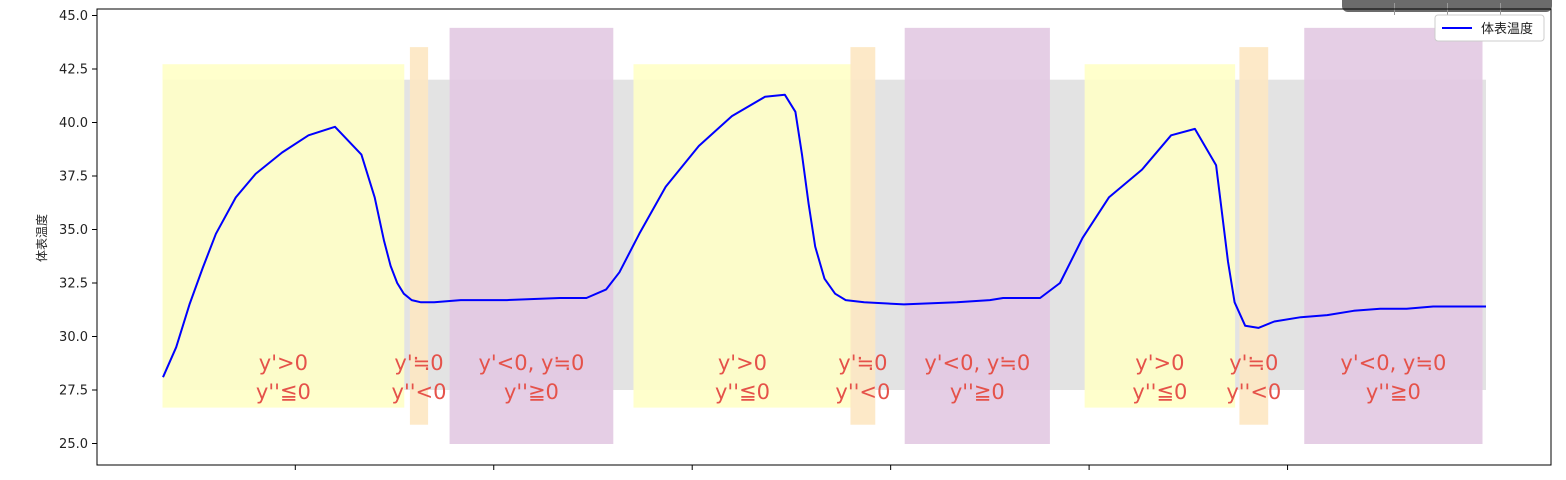 The height and width of the screenshot is (480, 1566). What do you see at coordinates (283, 363) in the screenshot?
I see `region-1-label-line1: y'>0` at bounding box center [283, 363].